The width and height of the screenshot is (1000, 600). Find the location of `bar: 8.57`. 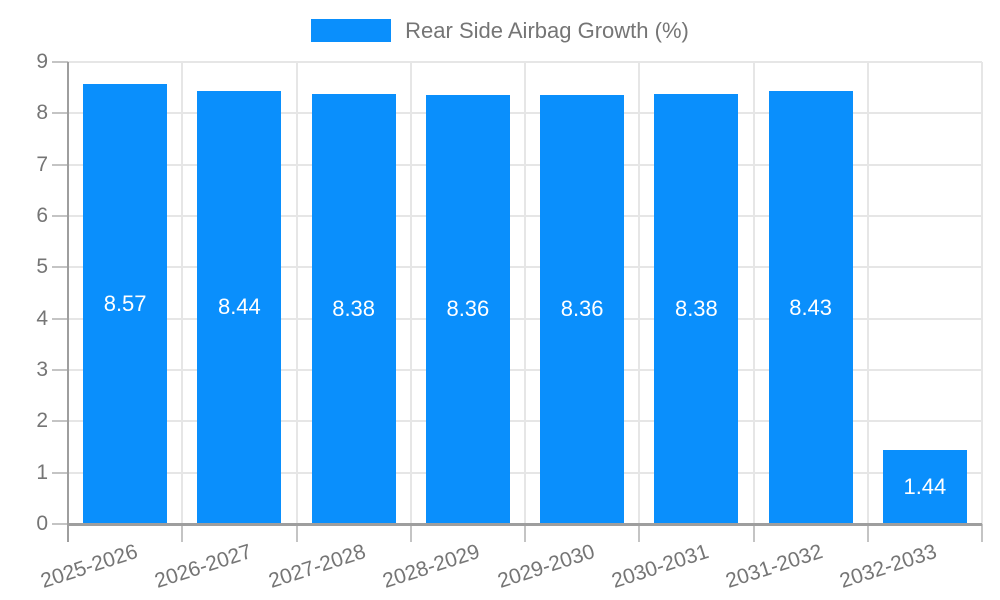

bar: 8.57 is located at coordinates (125, 304).